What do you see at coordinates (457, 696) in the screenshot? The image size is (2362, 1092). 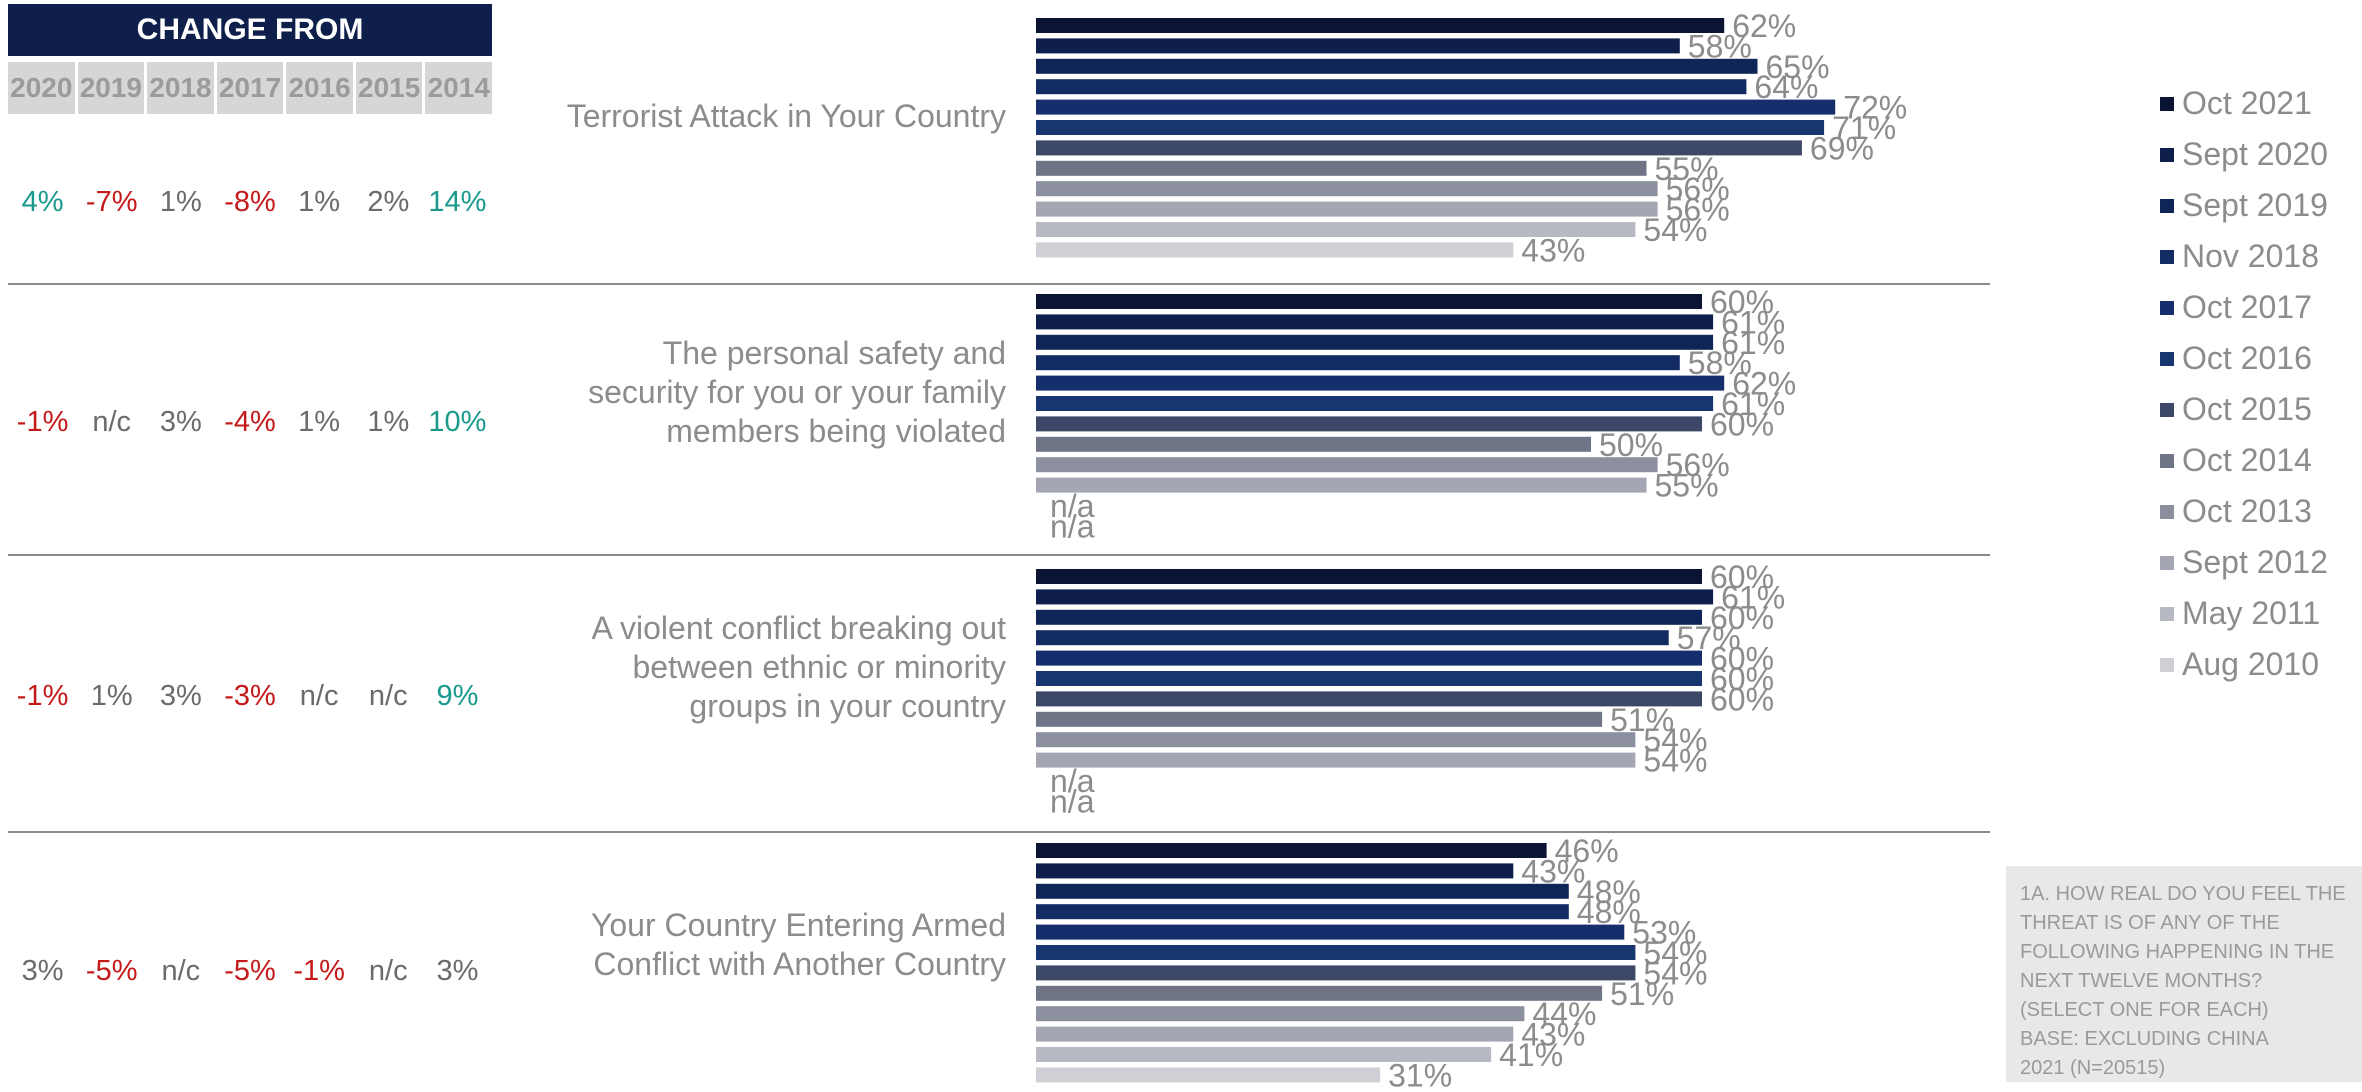 I see `change-value: 9%` at bounding box center [457, 696].